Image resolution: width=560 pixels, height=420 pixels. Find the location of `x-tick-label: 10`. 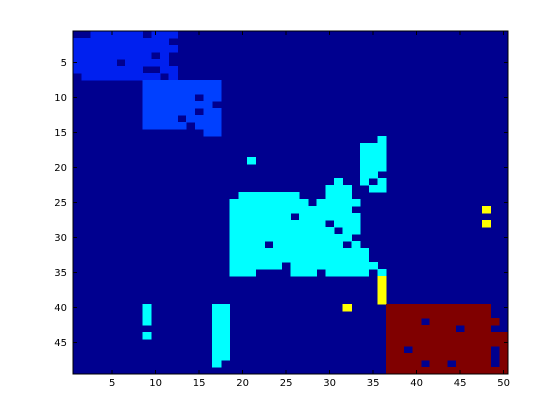

x-tick-label: 10 is located at coordinates (155, 383).